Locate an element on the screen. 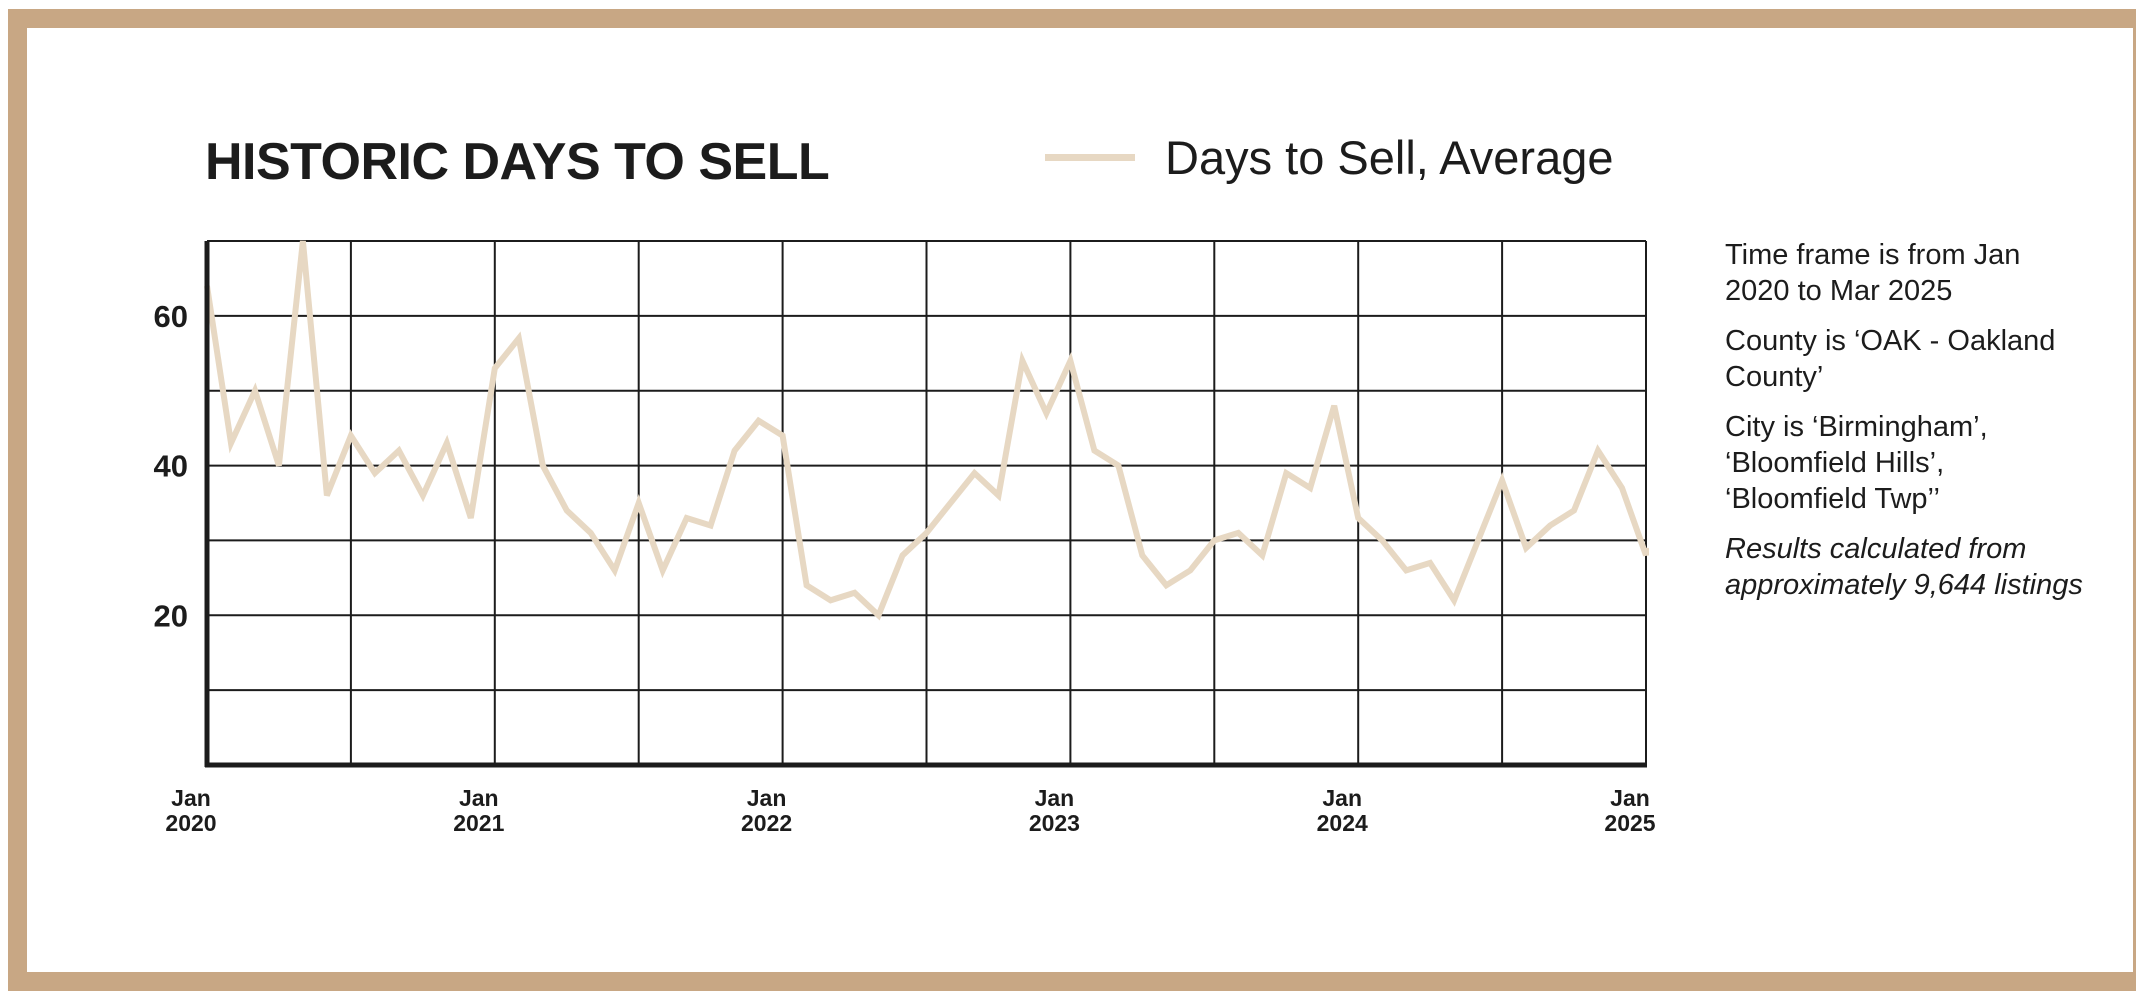 The width and height of the screenshot is (2136, 991). note-timeframe: Time frame is from Jan 2020 to Mar 2025 is located at coordinates (1873, 273).